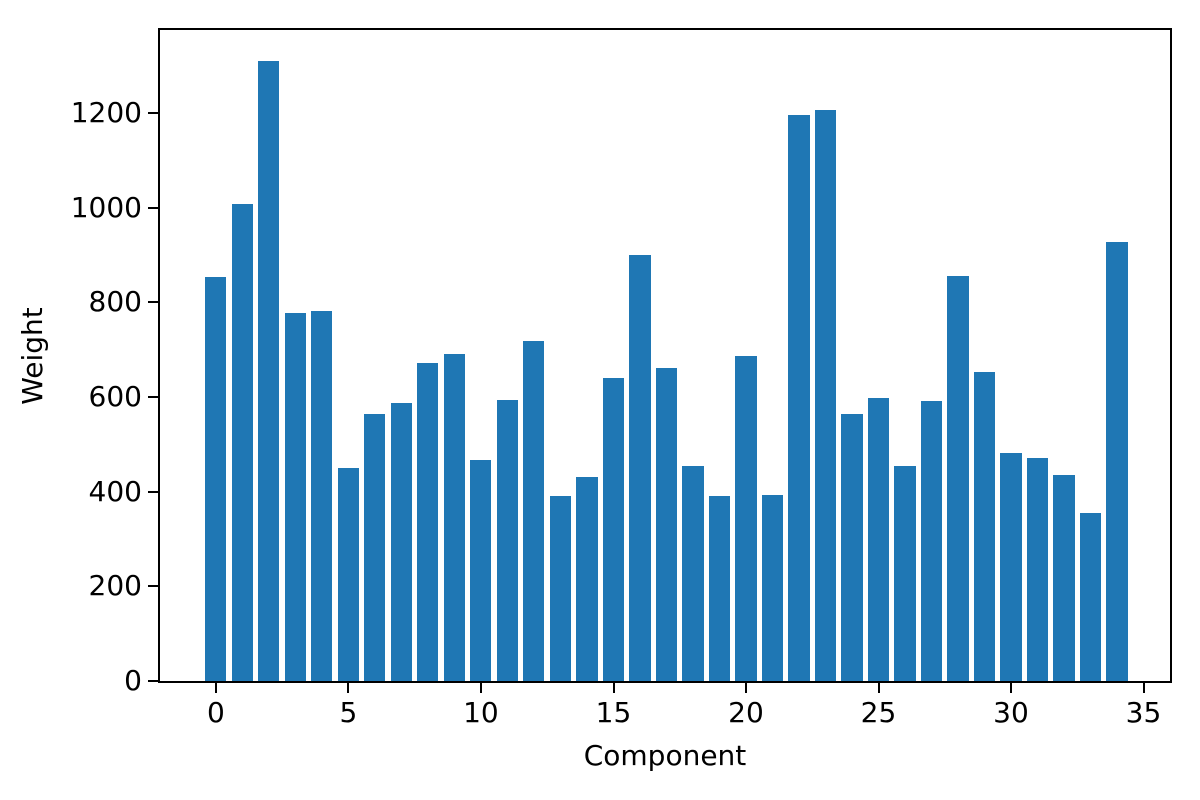 The width and height of the screenshot is (1200, 800). Describe the element at coordinates (133, 680) in the screenshot. I see `y-tick-label: 0` at that location.